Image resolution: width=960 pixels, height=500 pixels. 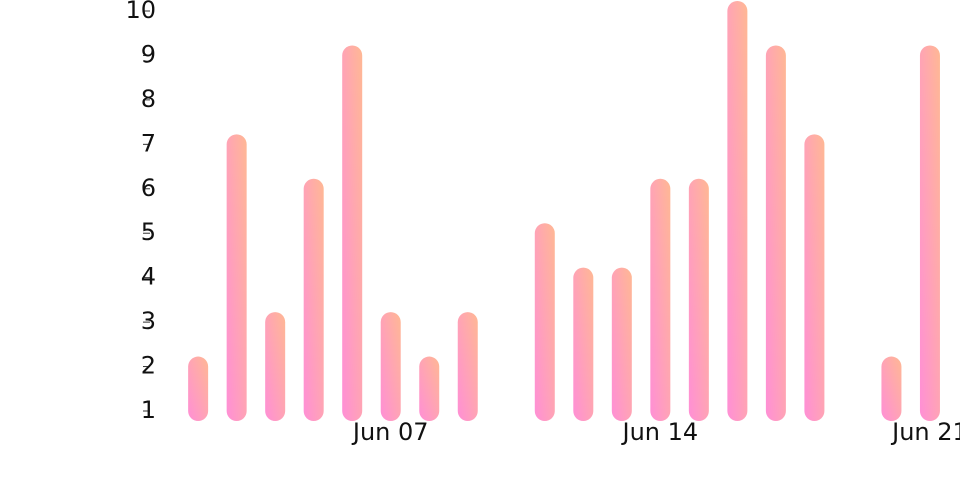 I want to click on y-tick-label: 4, so click(x=148, y=277).